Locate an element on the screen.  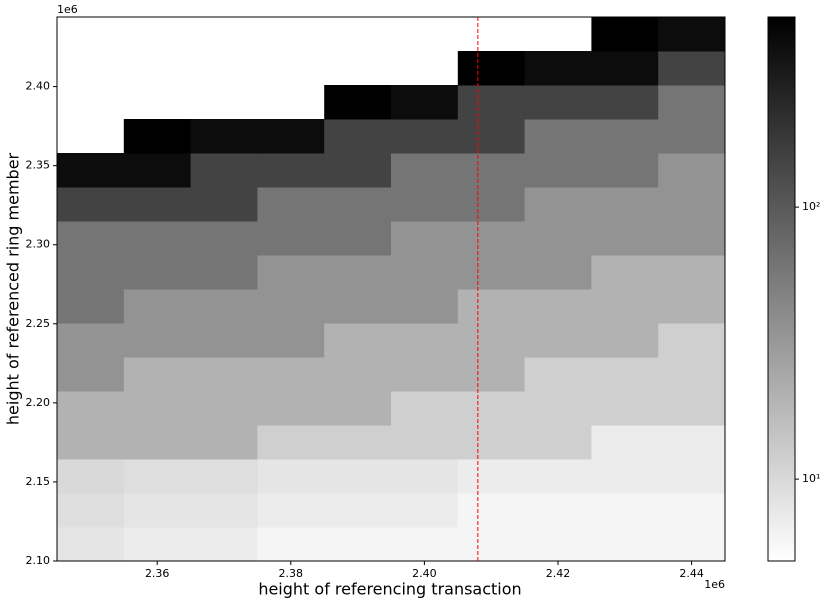
colorbar-tick-label: 10² is located at coordinates (811, 206).